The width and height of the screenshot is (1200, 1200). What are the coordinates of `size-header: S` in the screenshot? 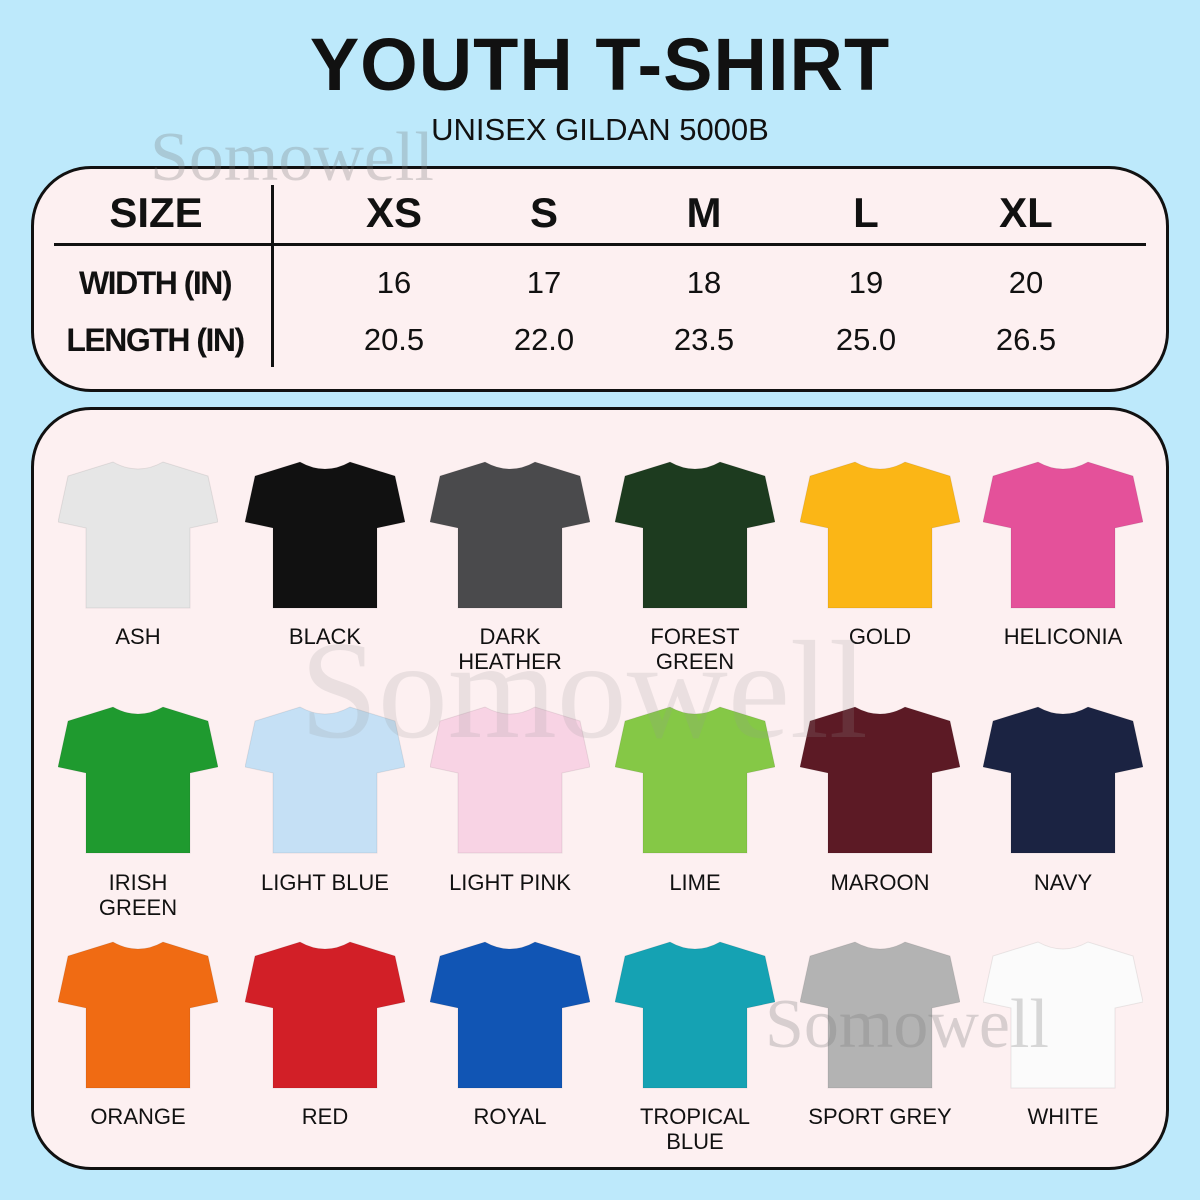 It's located at (543, 212).